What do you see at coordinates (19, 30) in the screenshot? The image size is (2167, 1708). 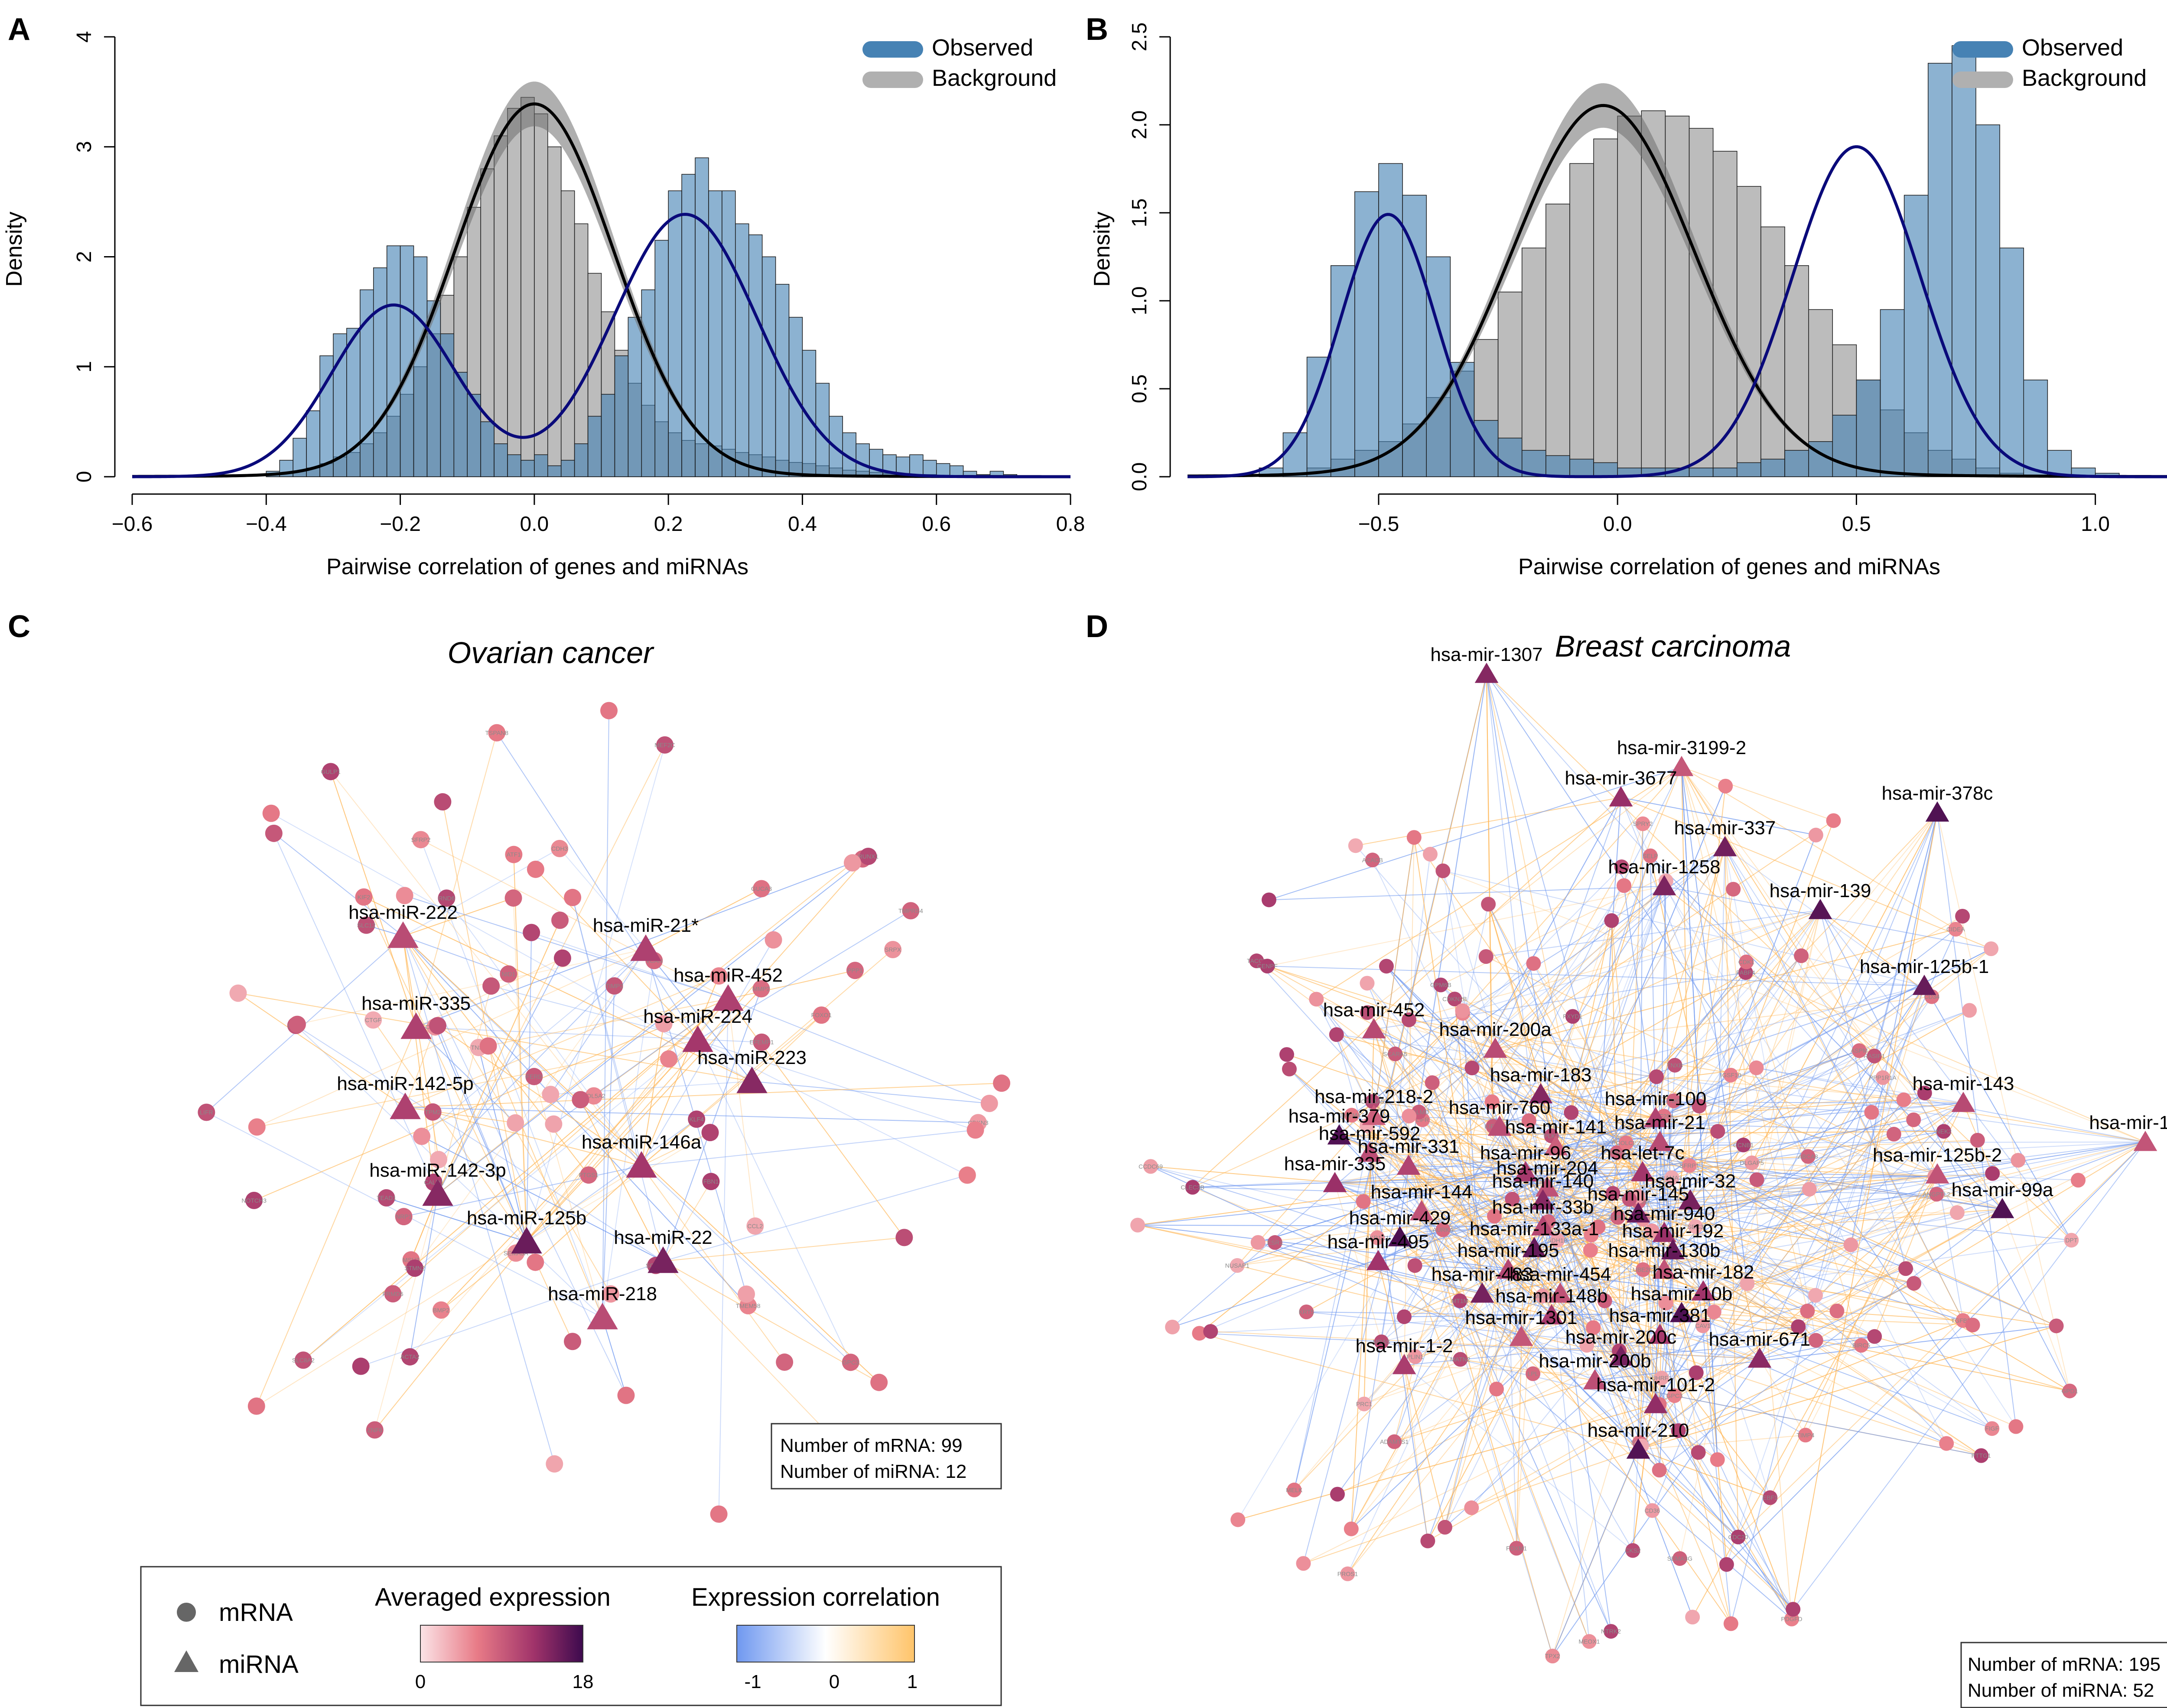 I see `panel-letter-a: A` at bounding box center [19, 30].